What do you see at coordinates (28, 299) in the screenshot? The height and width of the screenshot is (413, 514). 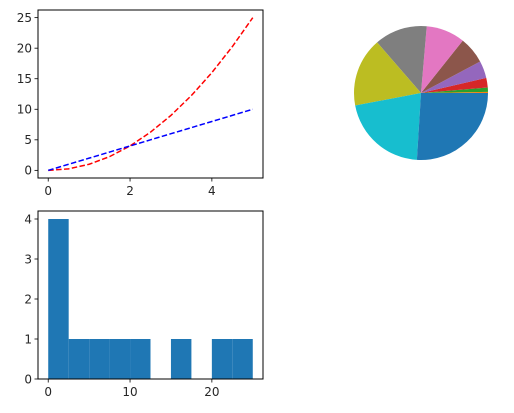 I see `y-tick-label: 2` at bounding box center [28, 299].